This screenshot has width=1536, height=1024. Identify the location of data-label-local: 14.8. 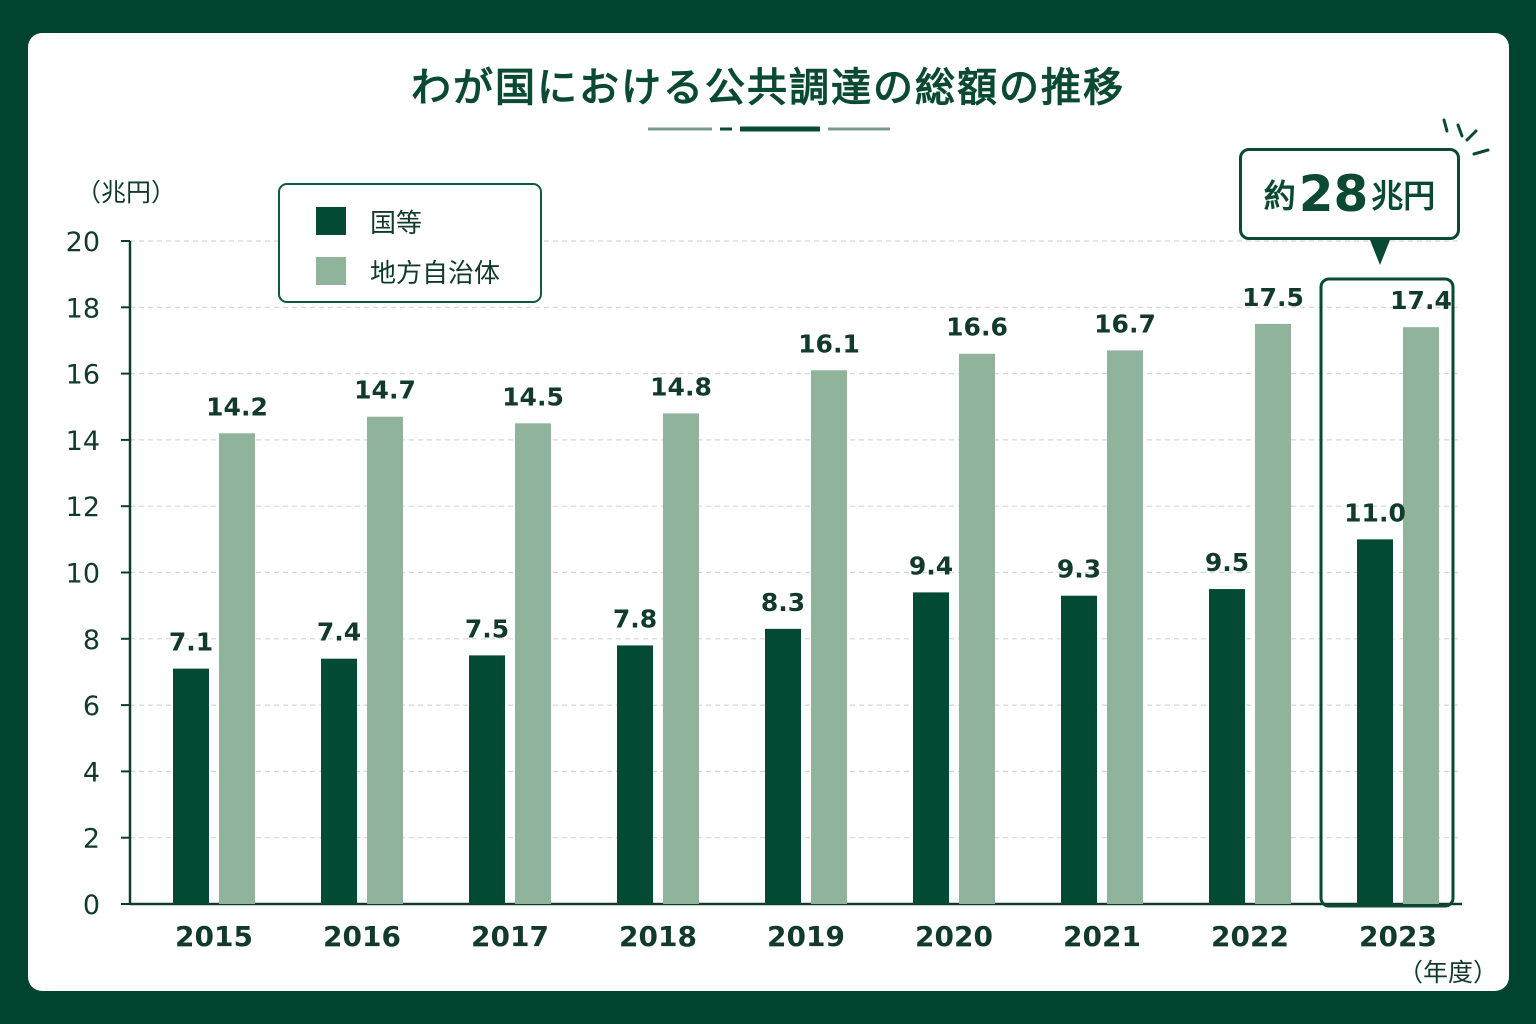
(681, 386).